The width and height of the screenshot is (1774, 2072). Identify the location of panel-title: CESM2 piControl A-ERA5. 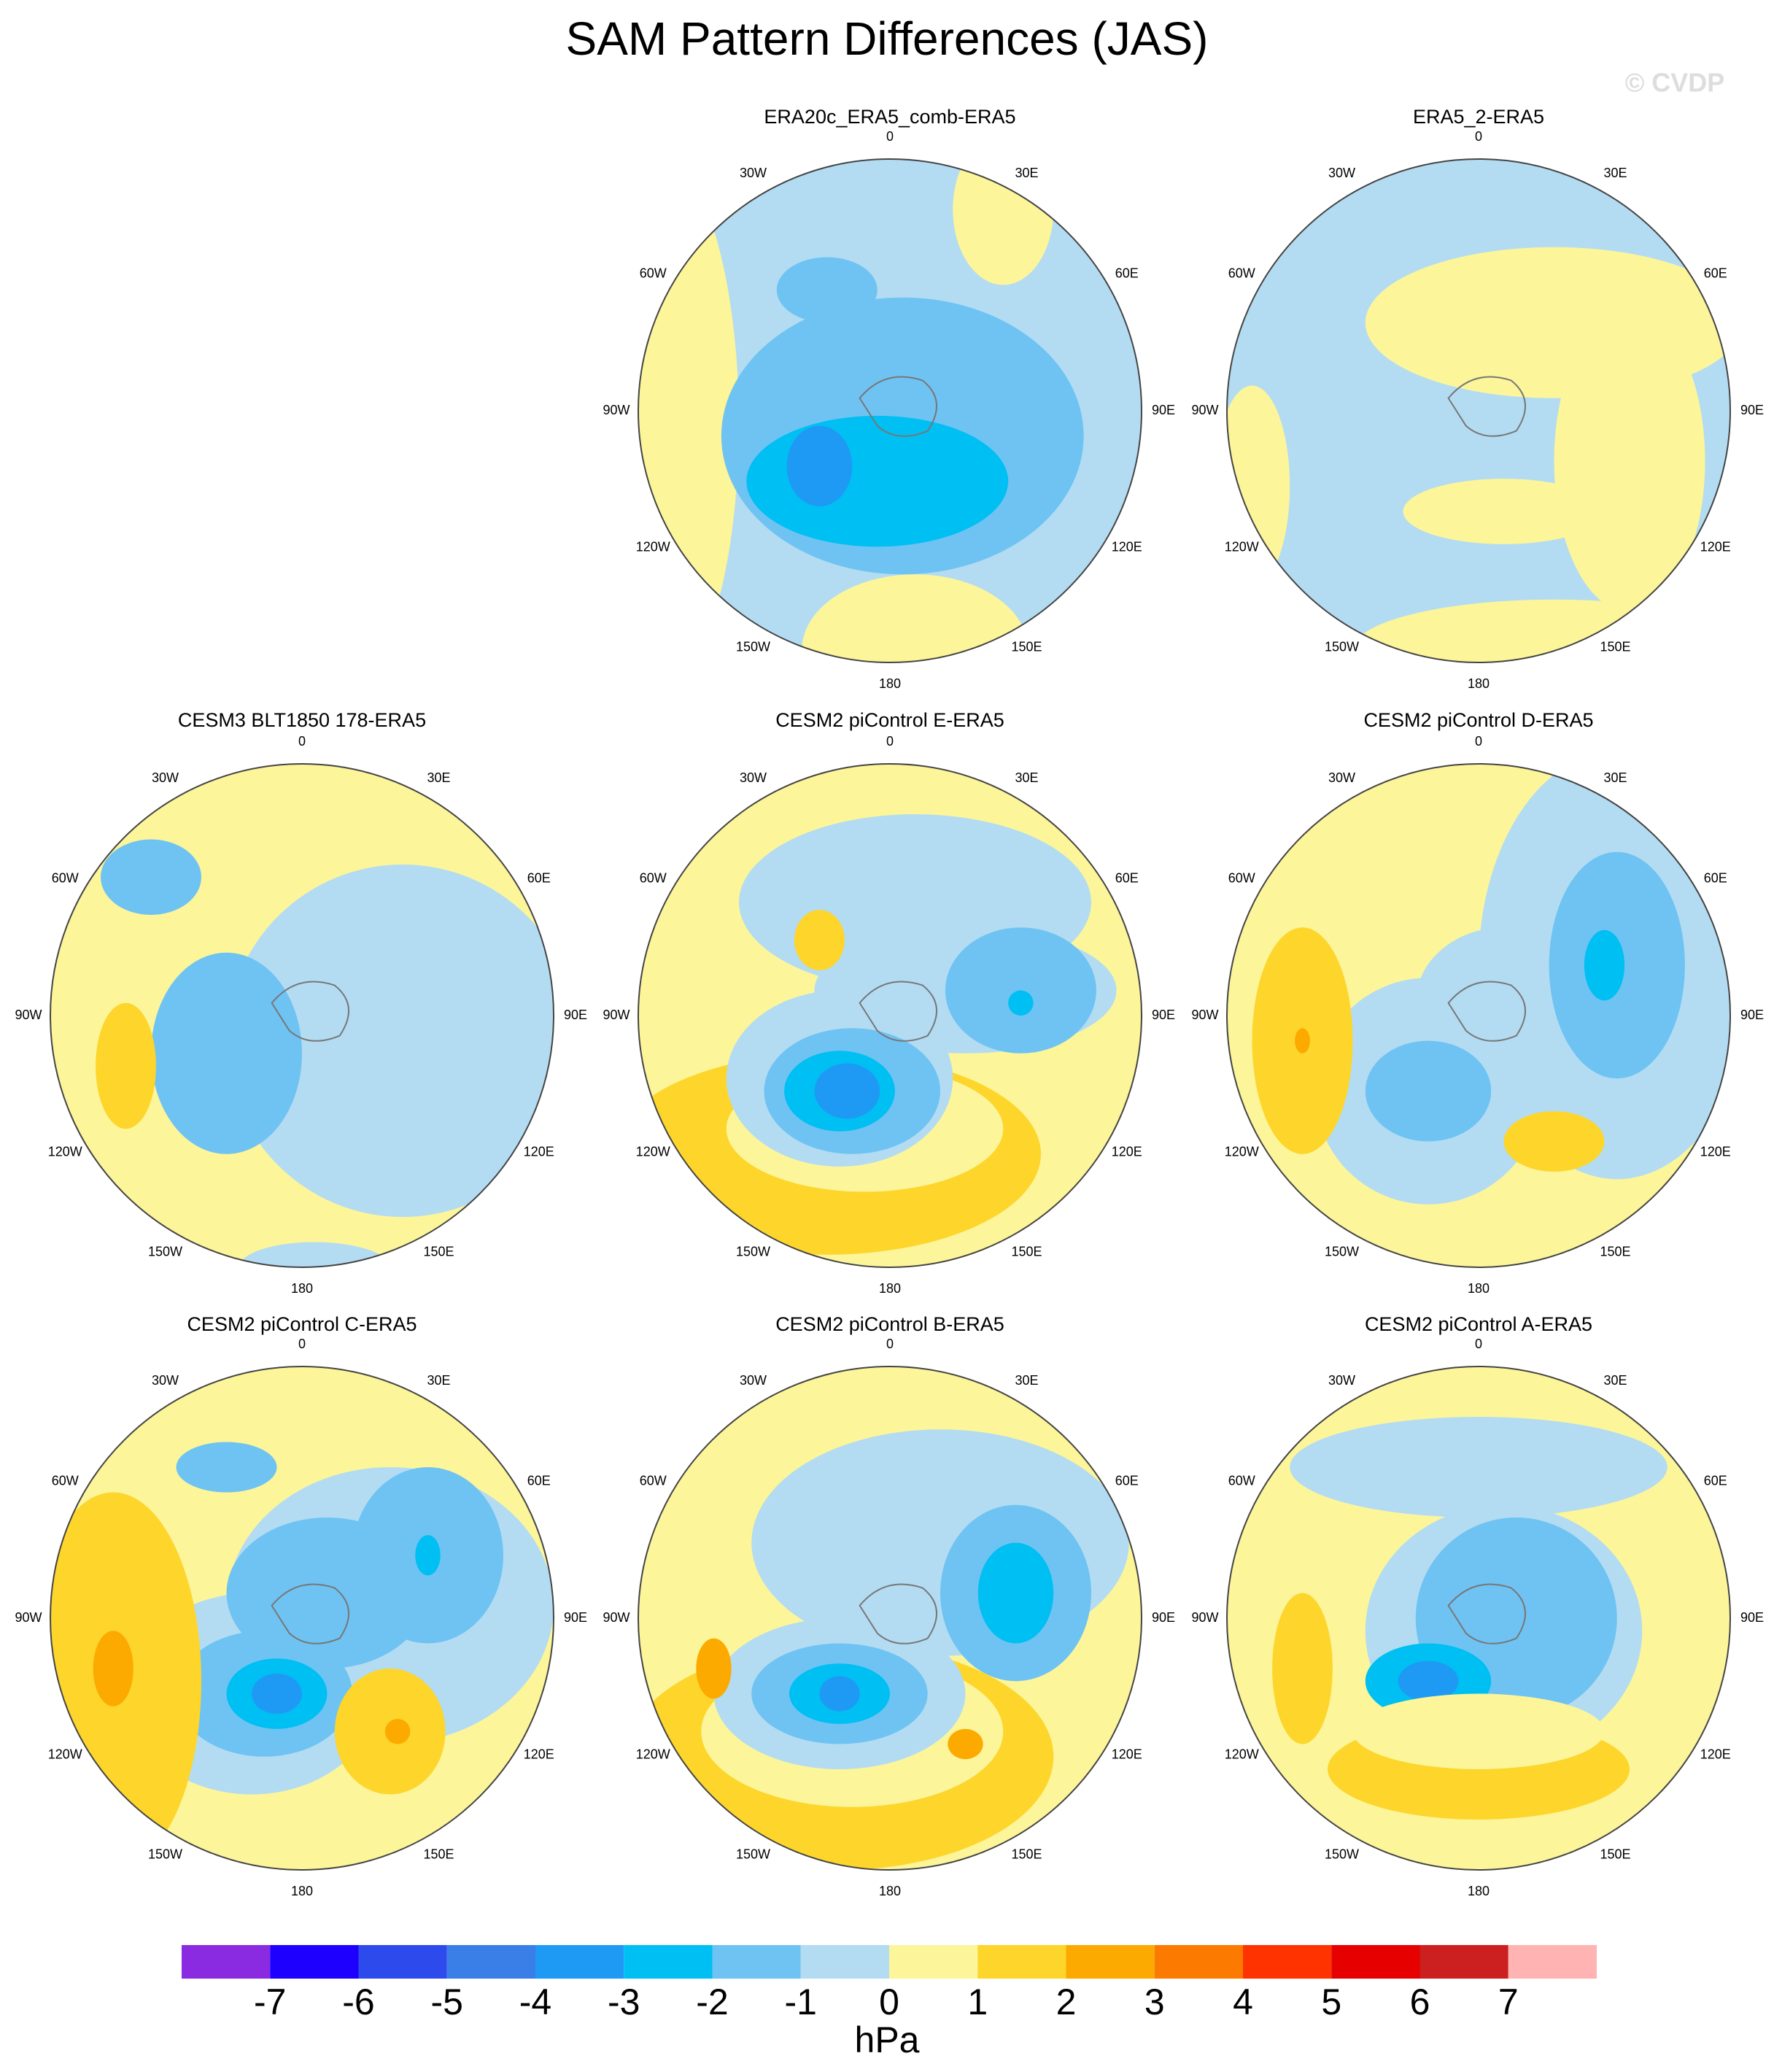
(1478, 1324).